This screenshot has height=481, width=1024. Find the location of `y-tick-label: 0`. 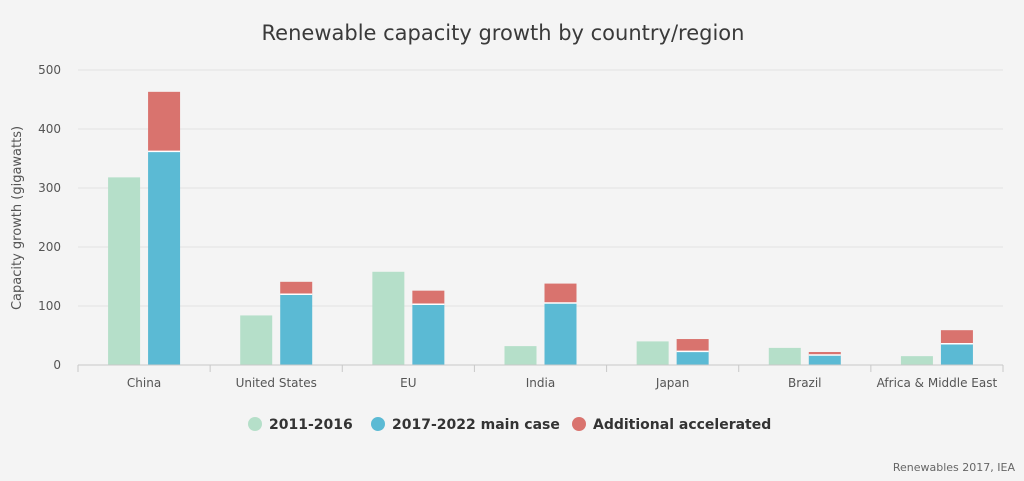

y-tick-label: 0 is located at coordinates (57, 365).